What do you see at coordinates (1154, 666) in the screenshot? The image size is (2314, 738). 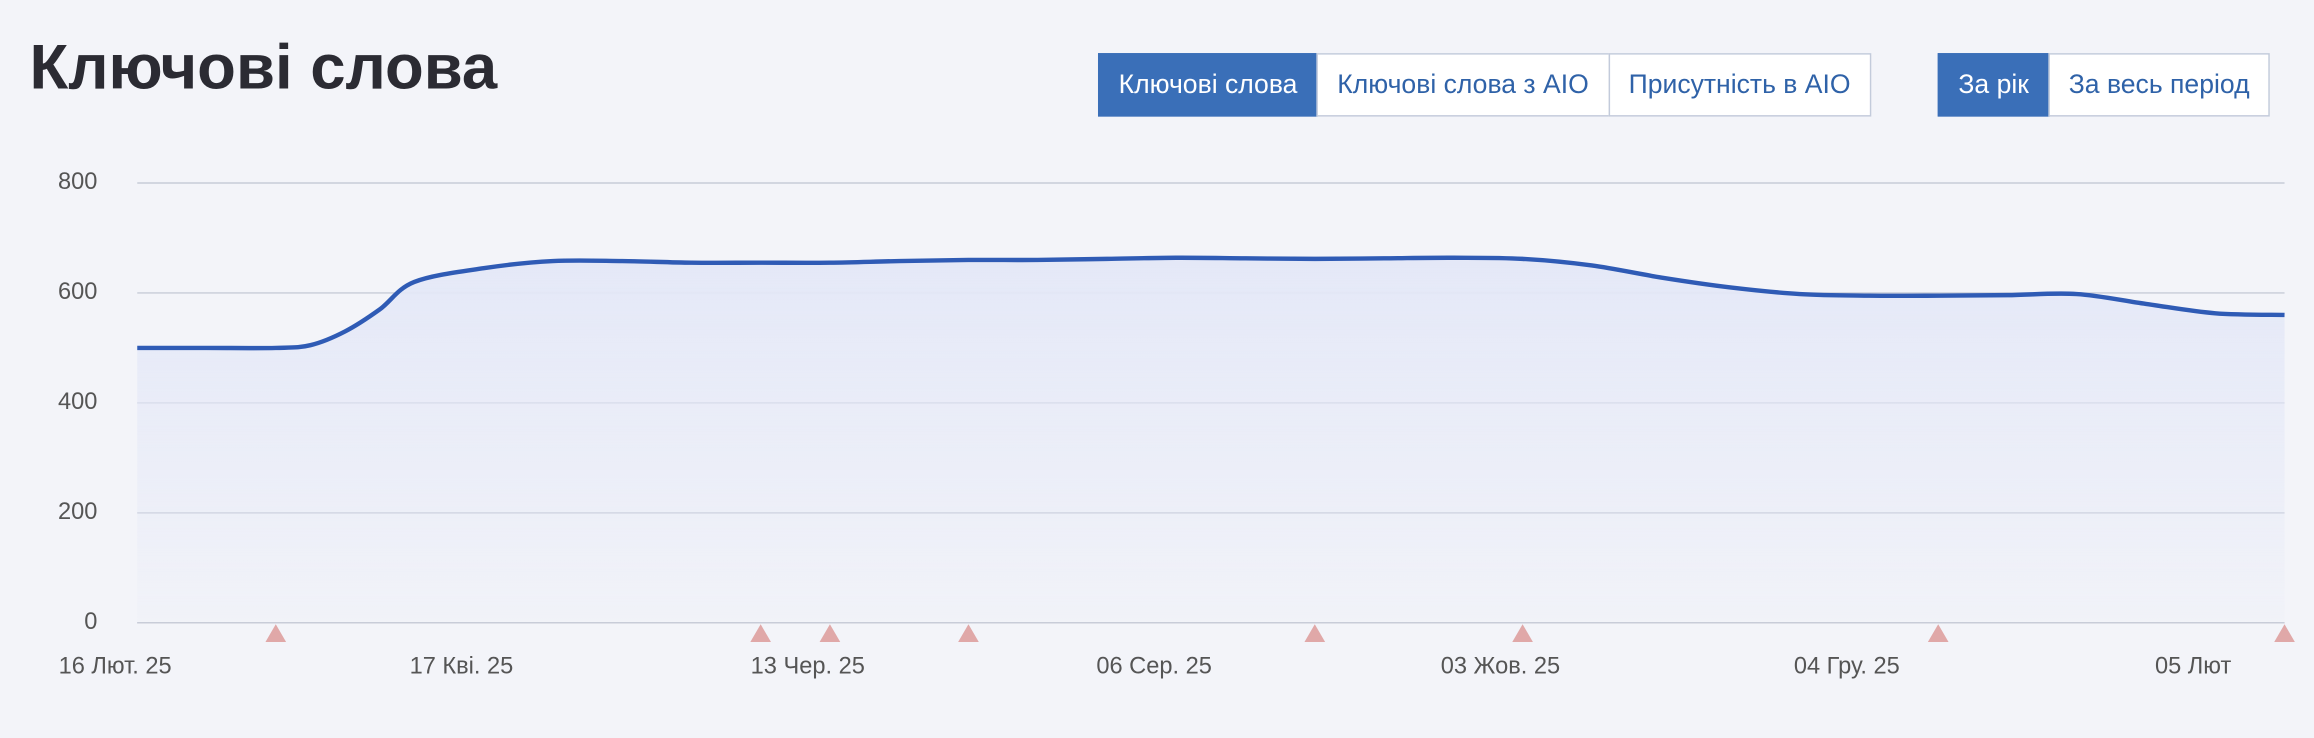 I see `x-tick-label: 06 Сер. 25` at bounding box center [1154, 666].